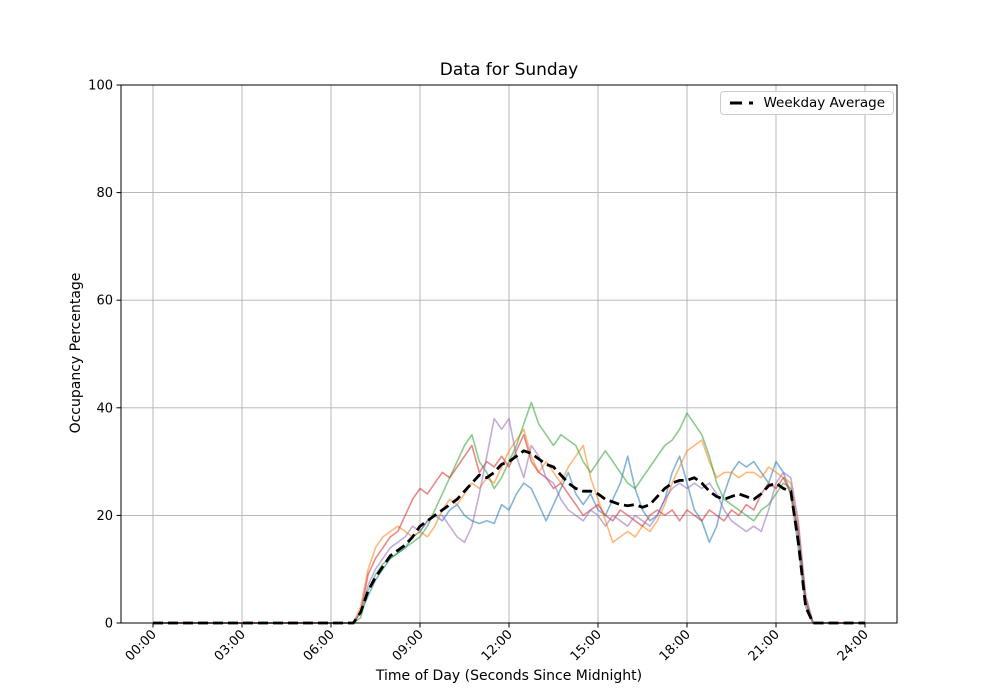 Image resolution: width=1000 pixels, height=700 pixels. What do you see at coordinates (509, 676) in the screenshot?
I see `x-axis-label: Time of Day (Seconds Since Midnight)` at bounding box center [509, 676].